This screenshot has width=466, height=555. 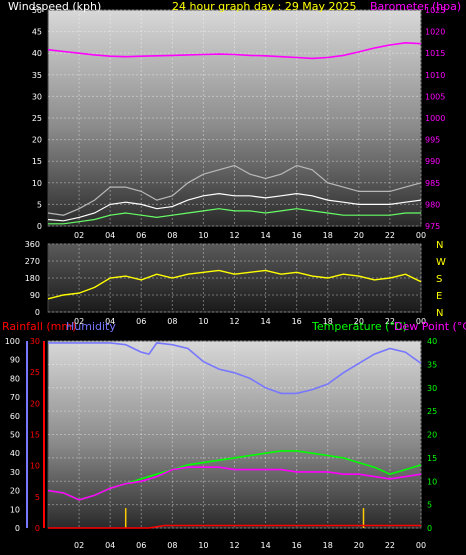 What do you see at coordinates (203, 321) in the screenshot?
I see `wind-direction-xtick-10: 10` at bounding box center [203, 321].